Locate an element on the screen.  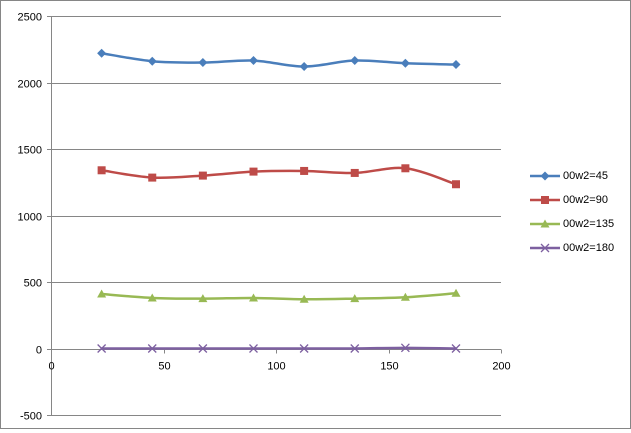
tick-label-y--500: -500 is located at coordinates (31, 417).